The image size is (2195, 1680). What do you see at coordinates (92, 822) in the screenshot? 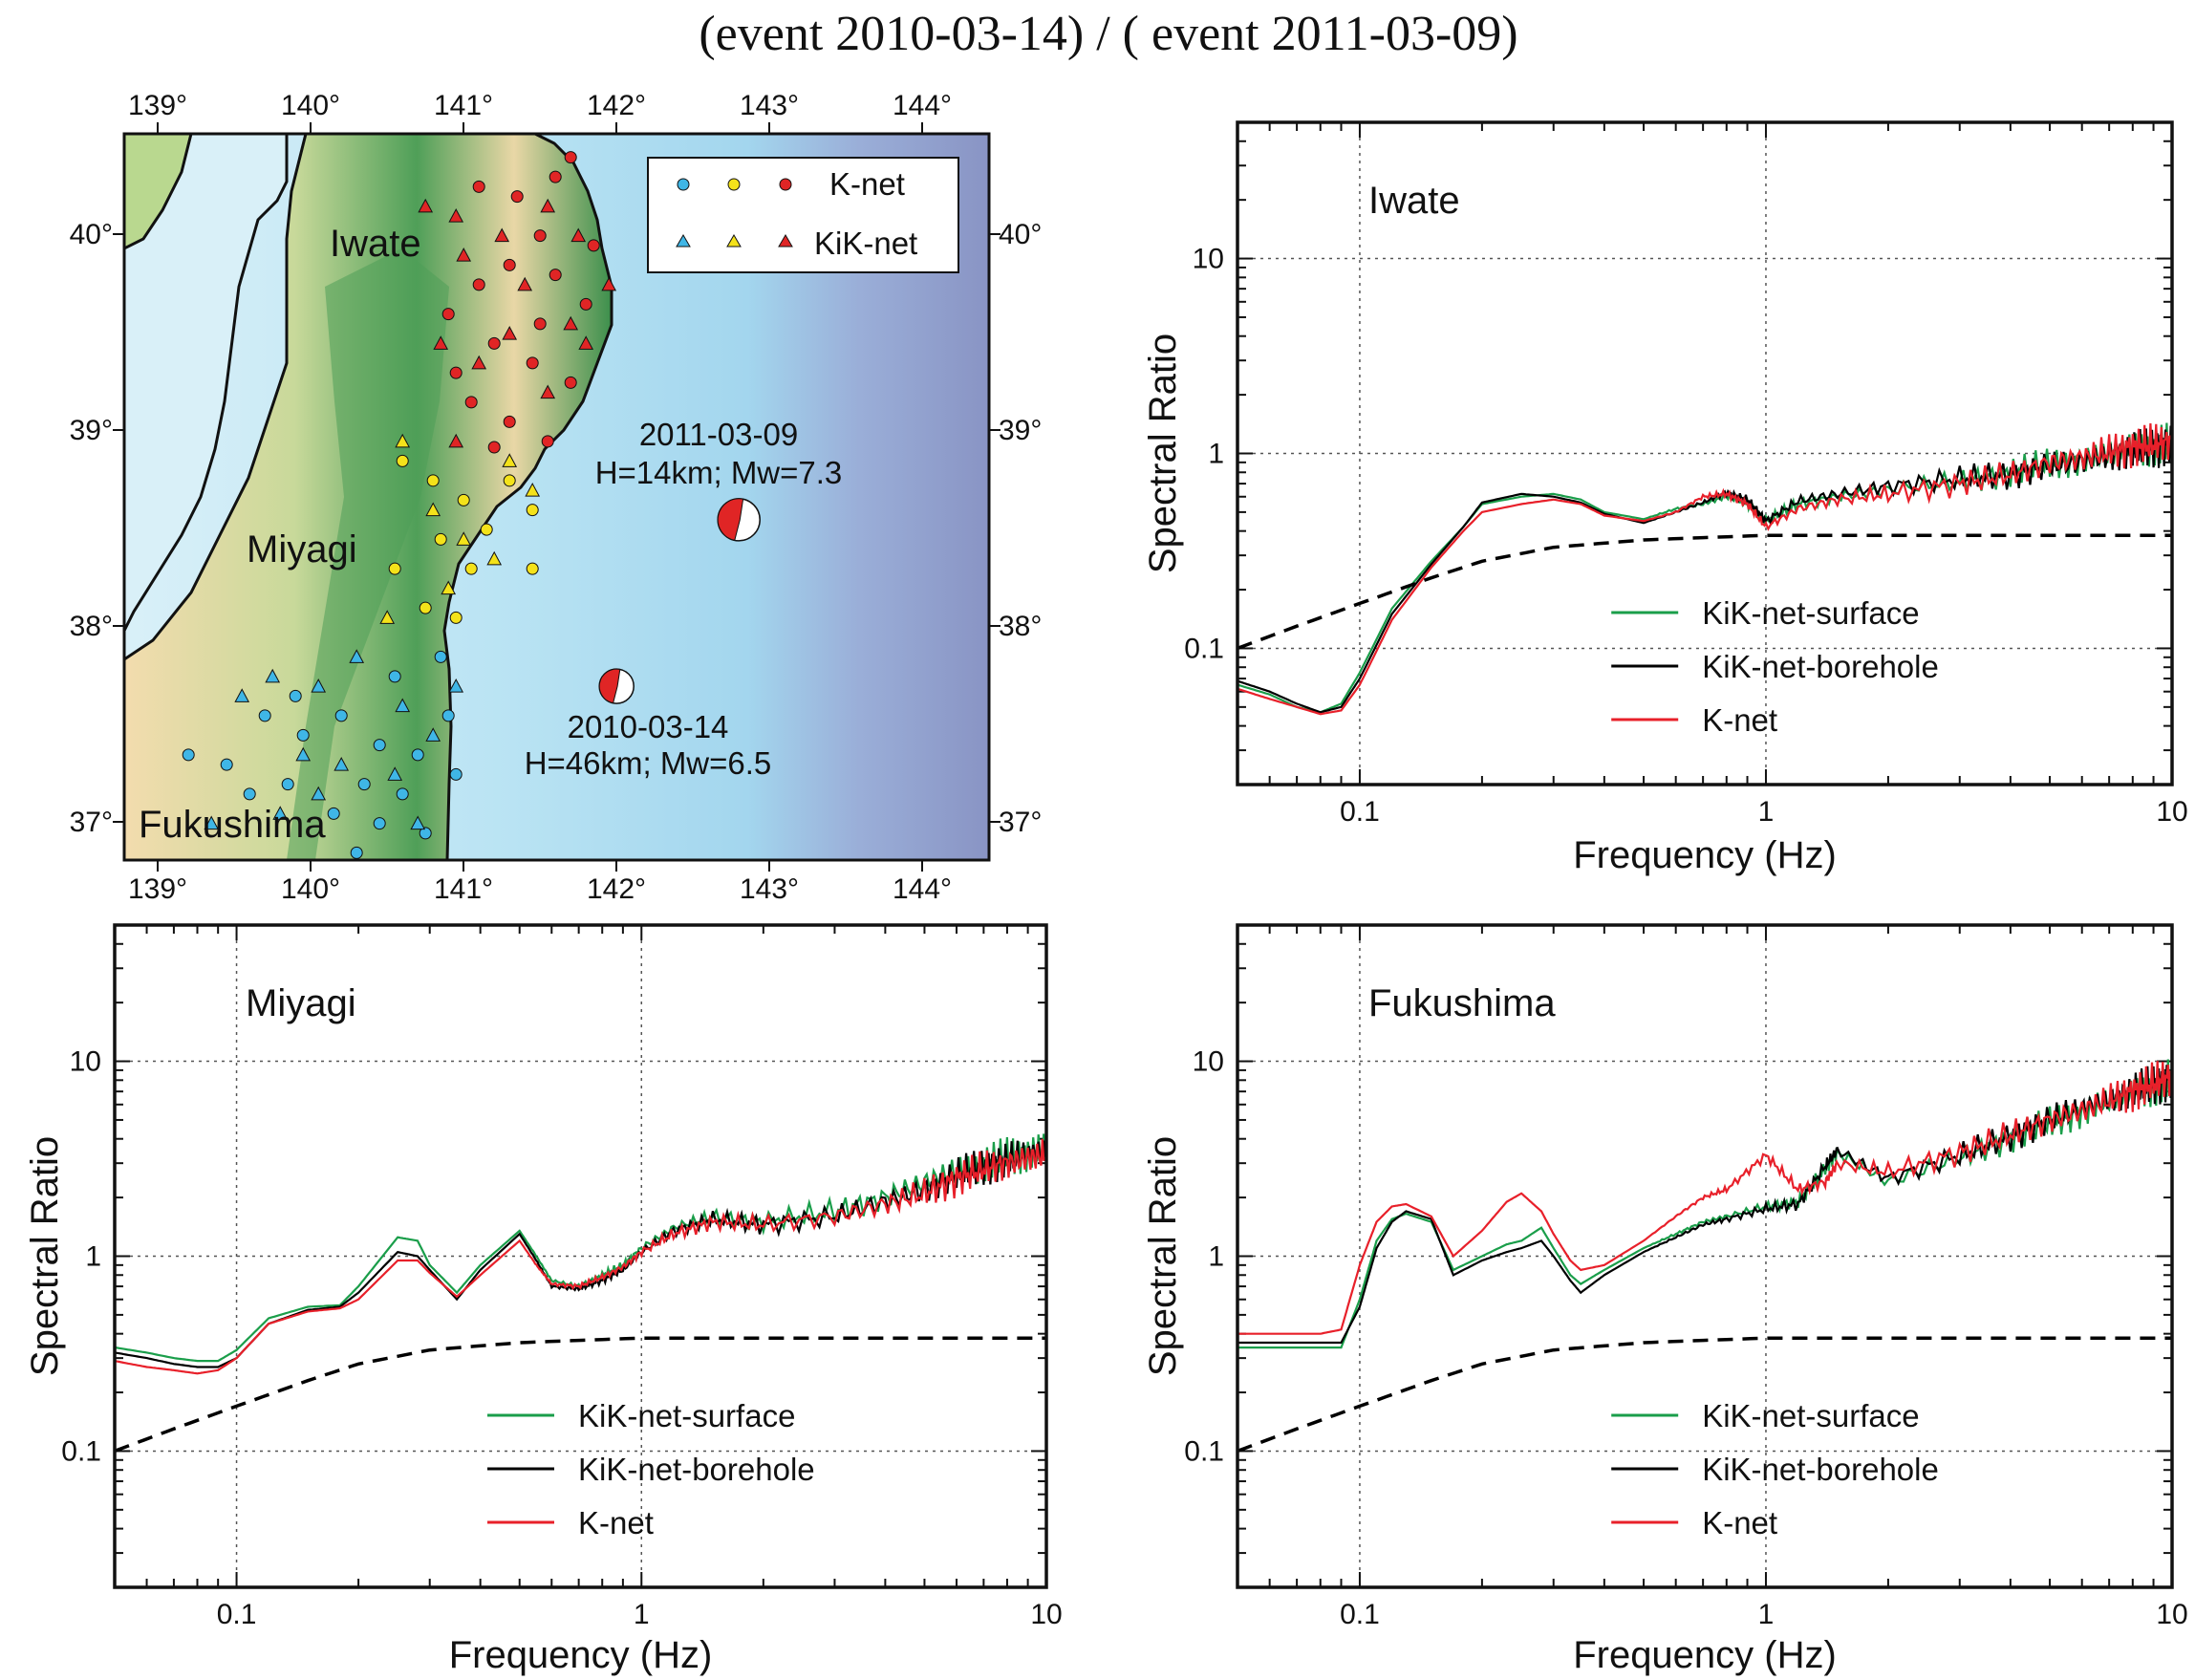
I see `map-lat-tick: 37°` at bounding box center [92, 822].